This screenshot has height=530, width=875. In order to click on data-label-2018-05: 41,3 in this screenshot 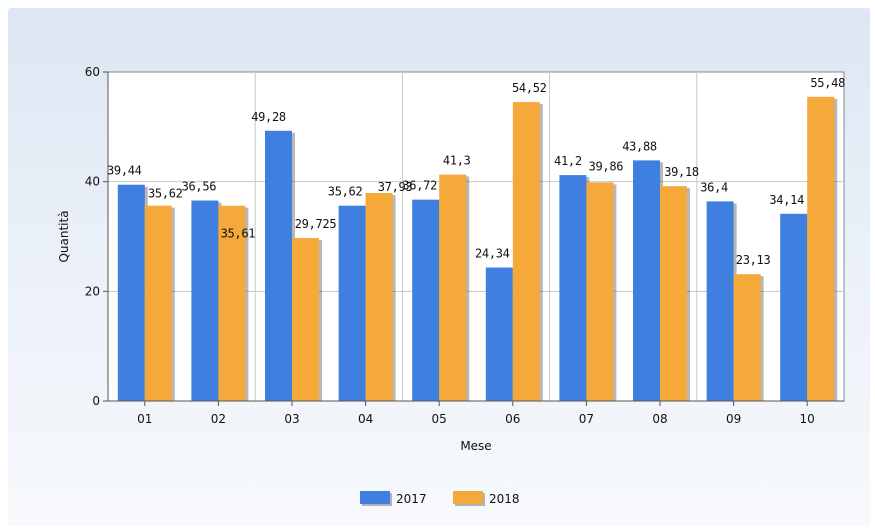, I will do `click(457, 161)`.